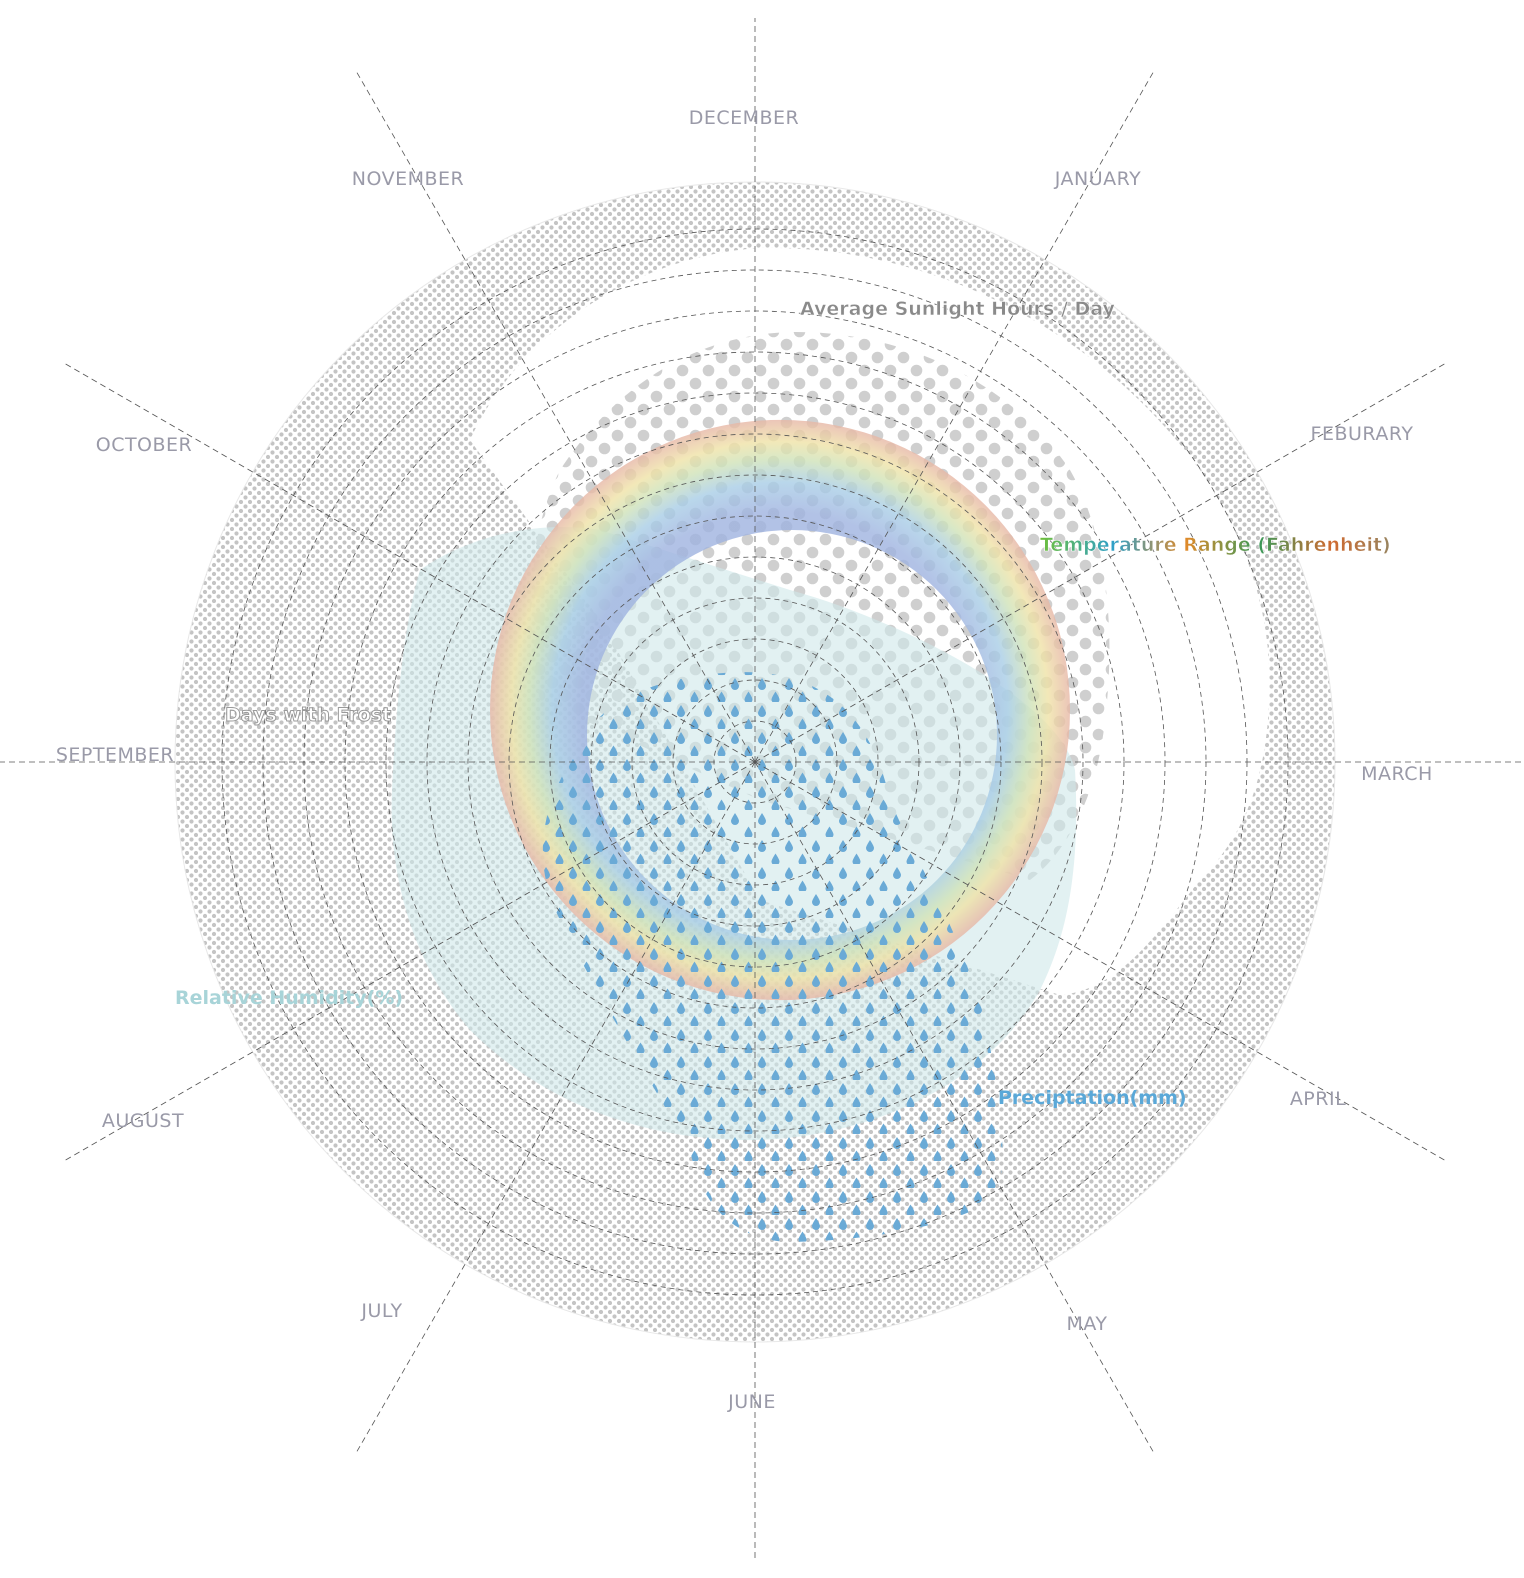 Image resolution: width=1524 pixels, height=1578 pixels. I want to click on month-label-september: SEPTEMBER, so click(115, 755).